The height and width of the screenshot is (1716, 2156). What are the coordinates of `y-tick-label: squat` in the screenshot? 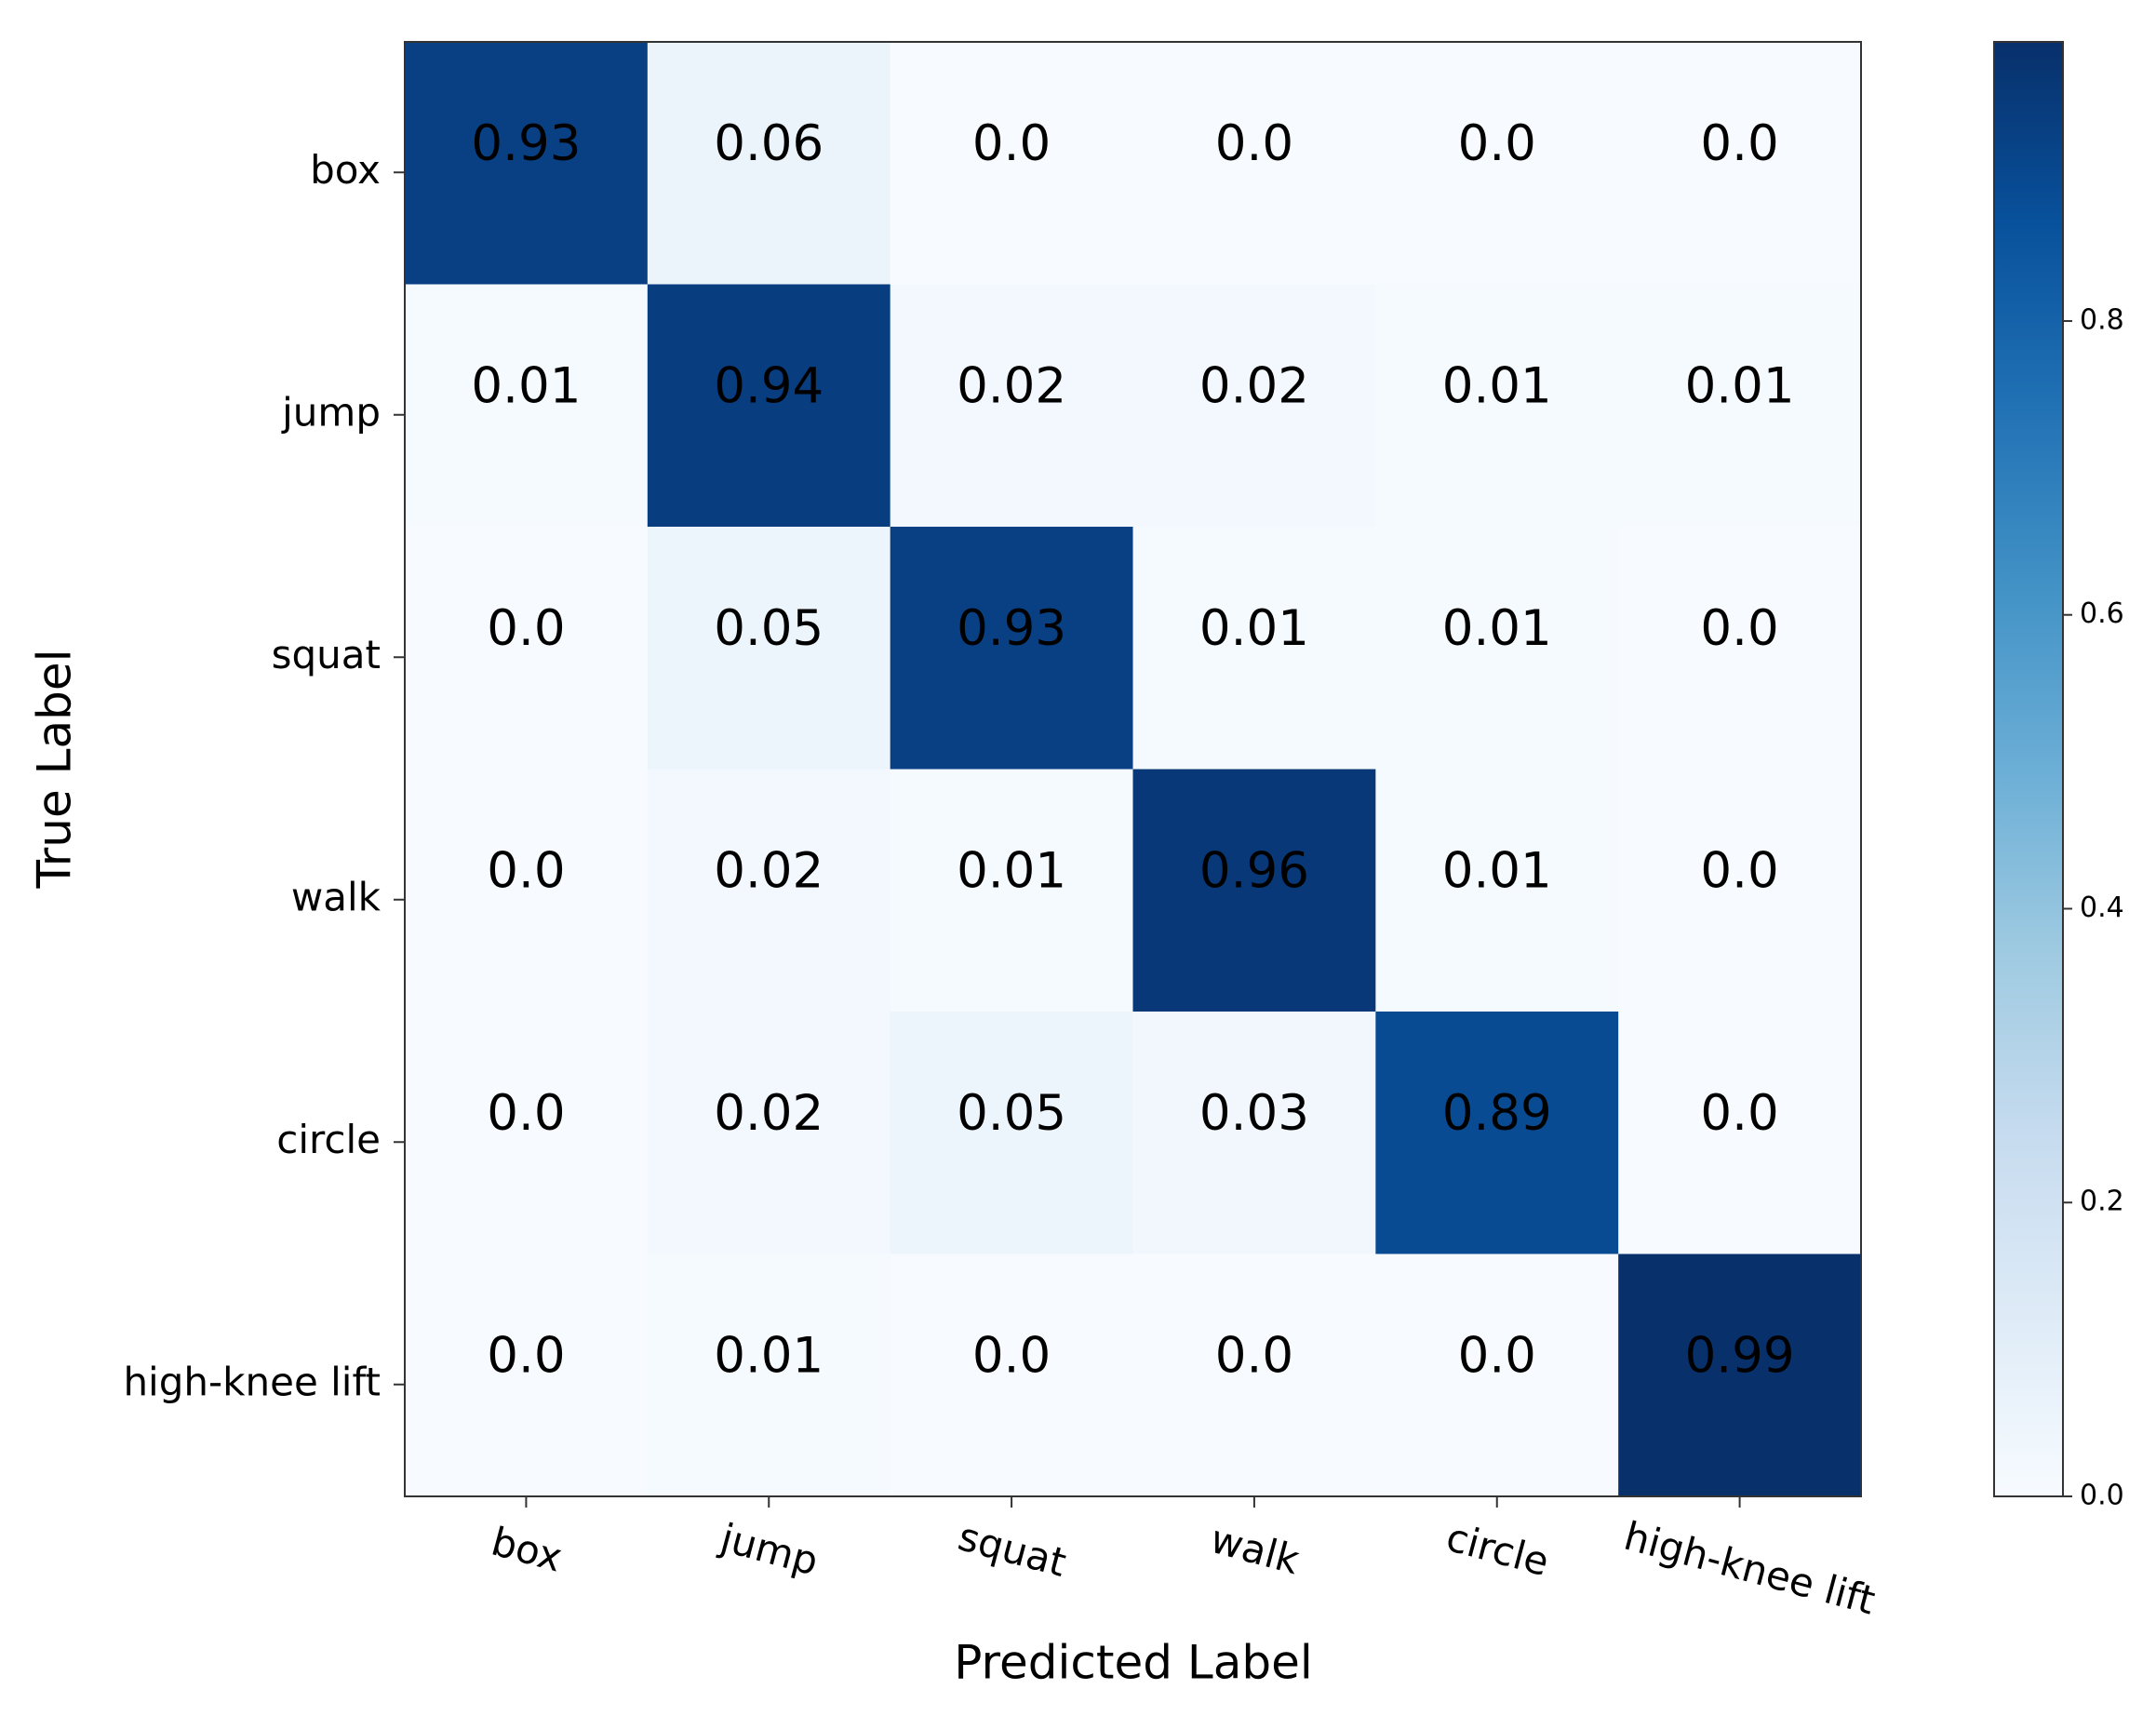 It's located at (326, 654).